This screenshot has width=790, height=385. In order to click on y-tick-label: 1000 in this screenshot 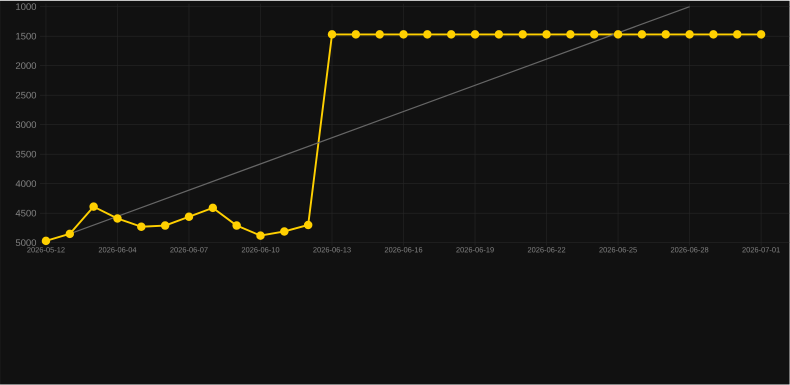, I will do `click(26, 7)`.